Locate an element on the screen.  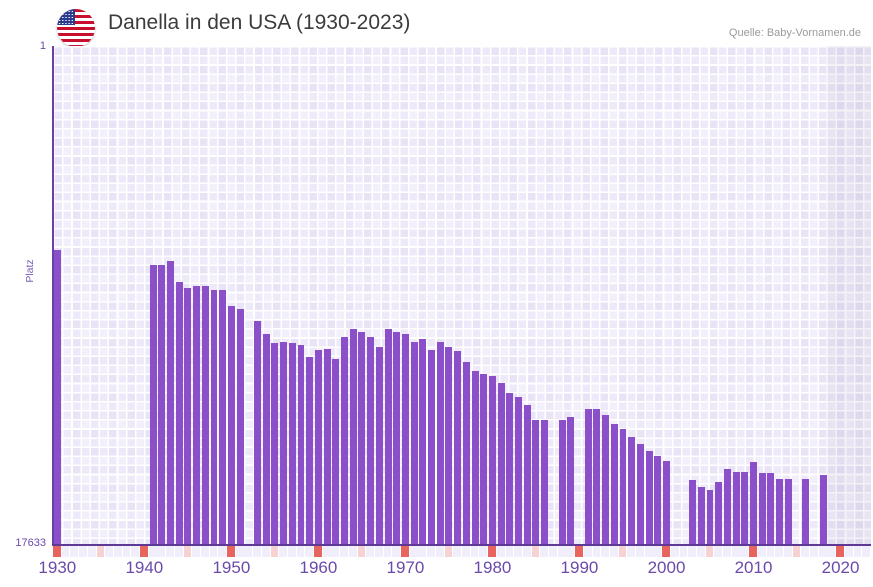
y-axis-tick-top: 1 is located at coordinates (42, 46).